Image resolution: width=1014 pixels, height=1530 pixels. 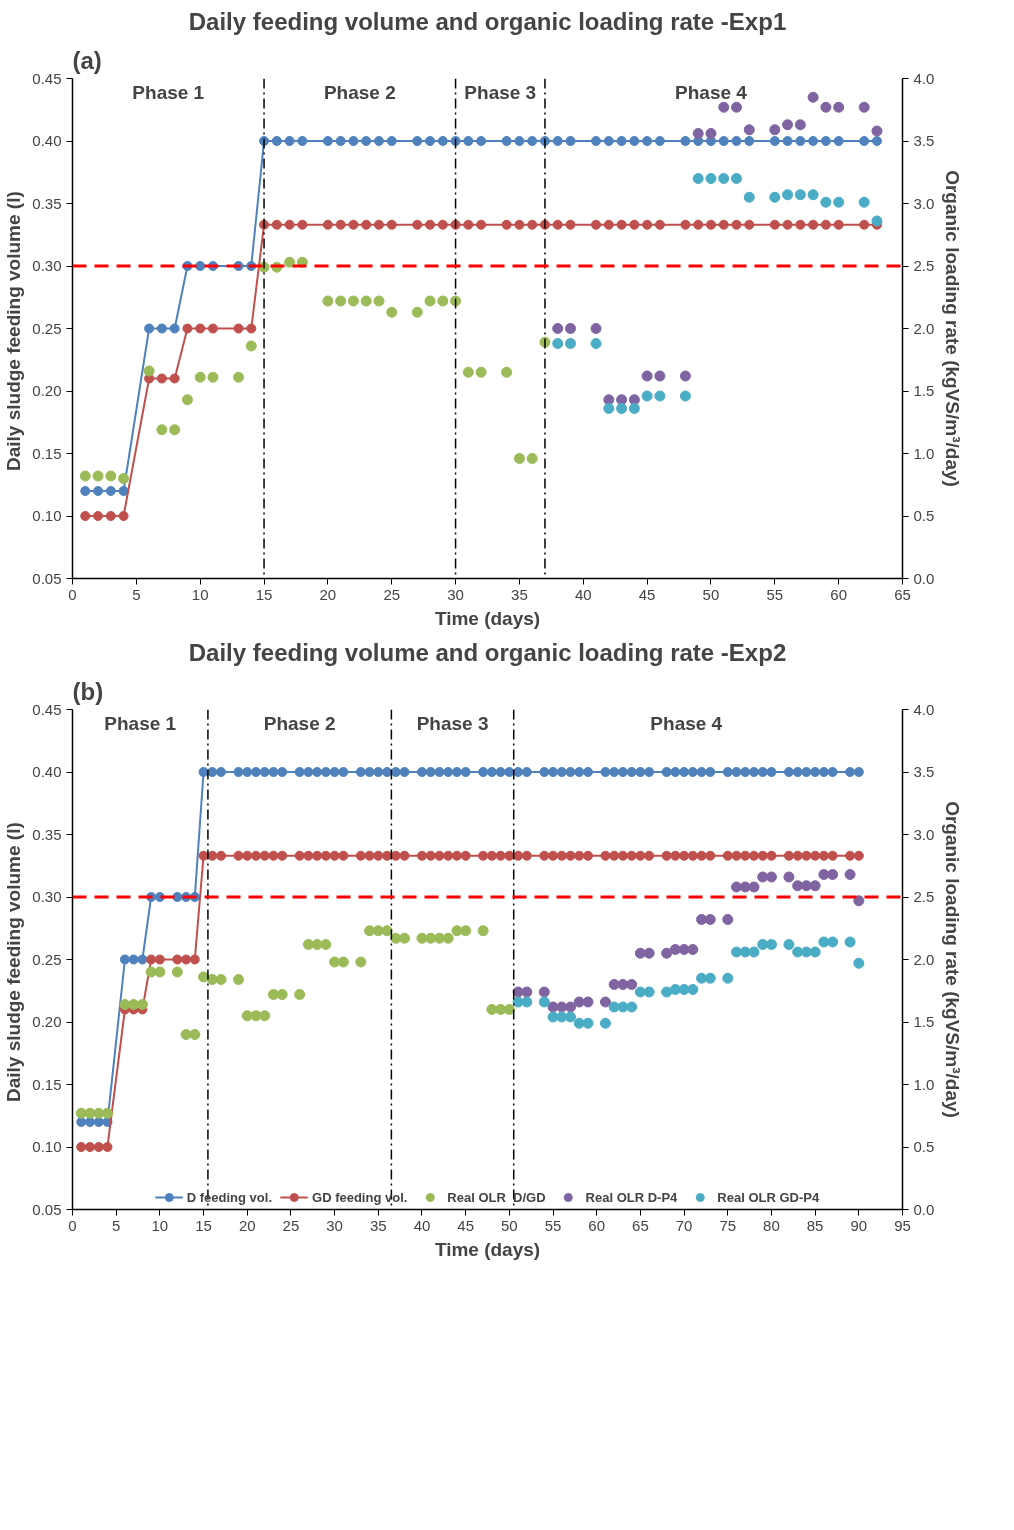 What do you see at coordinates (87, 60) in the screenshot?
I see `text: (a)` at bounding box center [87, 60].